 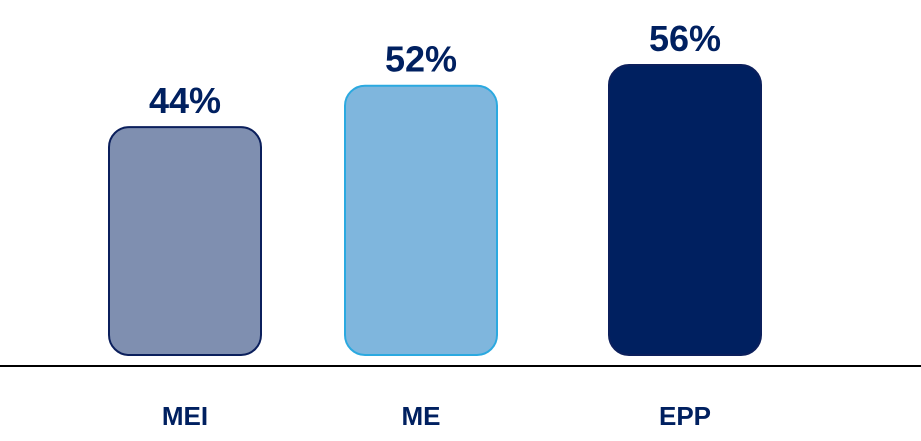 I want to click on value-label-me: 52%, so click(x=421, y=59).